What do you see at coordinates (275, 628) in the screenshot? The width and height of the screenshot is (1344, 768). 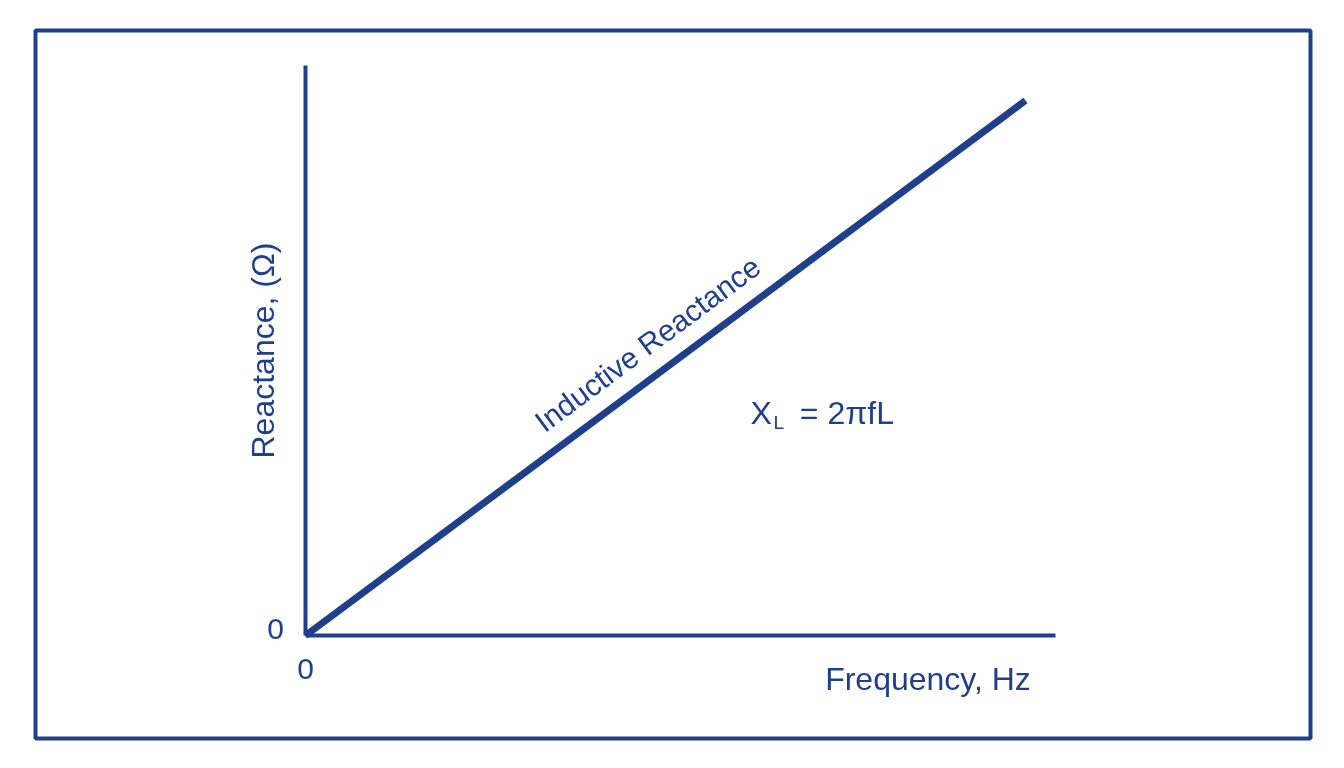 I see `annotation: 0` at bounding box center [275, 628].